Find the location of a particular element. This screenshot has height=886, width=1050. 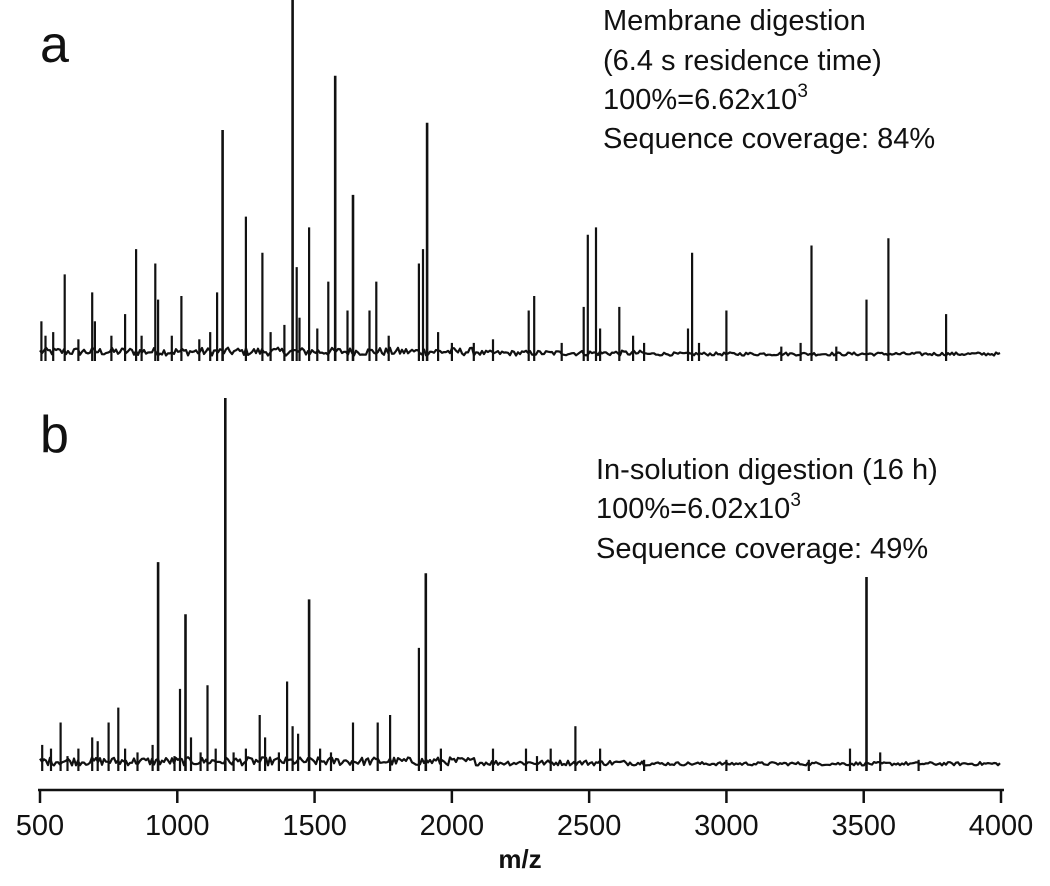

x-axis-tick-label: 2000 is located at coordinates (452, 826).